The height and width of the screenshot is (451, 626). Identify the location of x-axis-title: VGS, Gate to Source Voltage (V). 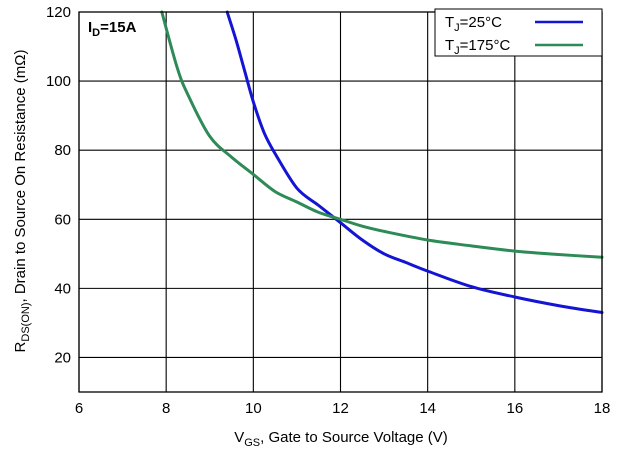
(341, 439).